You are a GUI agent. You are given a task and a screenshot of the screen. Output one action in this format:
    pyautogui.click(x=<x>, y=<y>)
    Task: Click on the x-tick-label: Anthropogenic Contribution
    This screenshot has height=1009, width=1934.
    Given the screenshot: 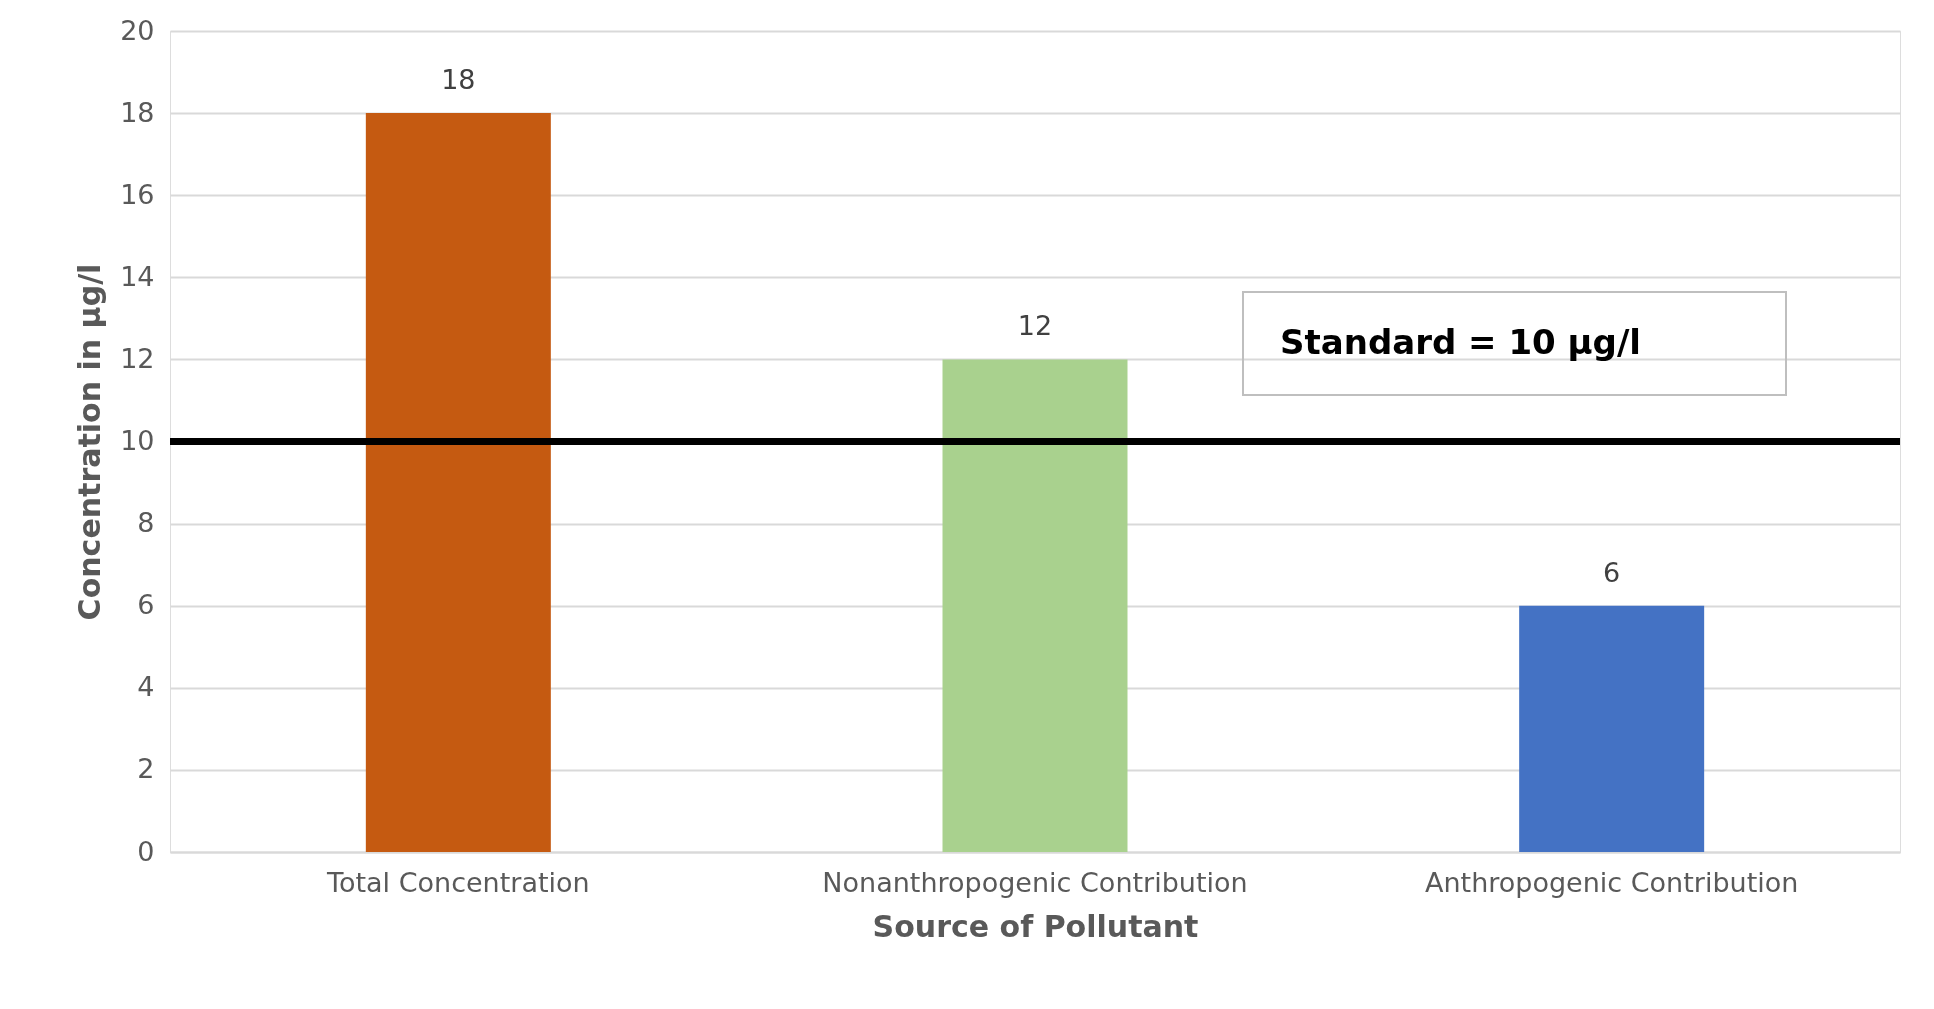 What is the action you would take?
    pyautogui.click(x=1611, y=882)
    